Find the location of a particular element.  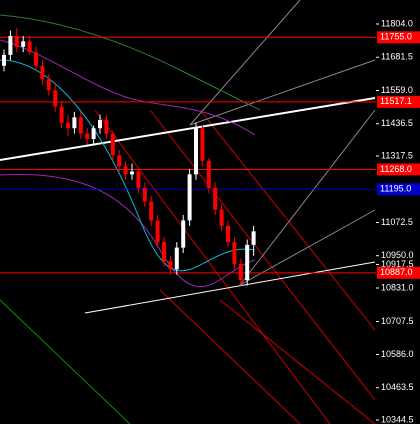

level-label: 11517.1 is located at coordinates (396, 101).